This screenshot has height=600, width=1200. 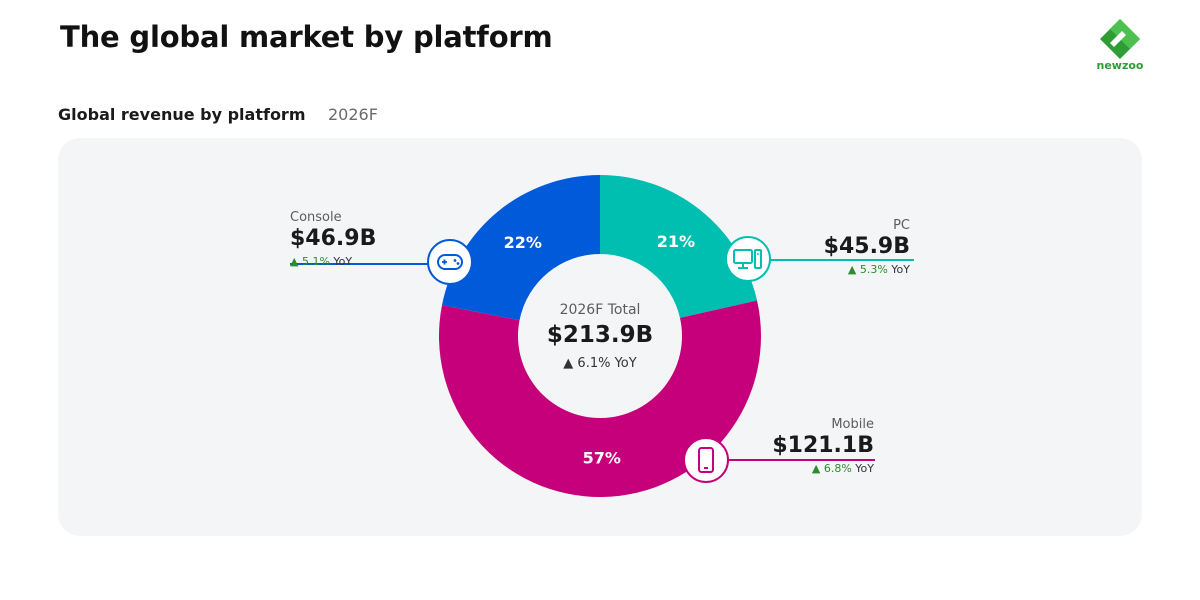 I want to click on segment-value: $45.9B, so click(x=866, y=246).